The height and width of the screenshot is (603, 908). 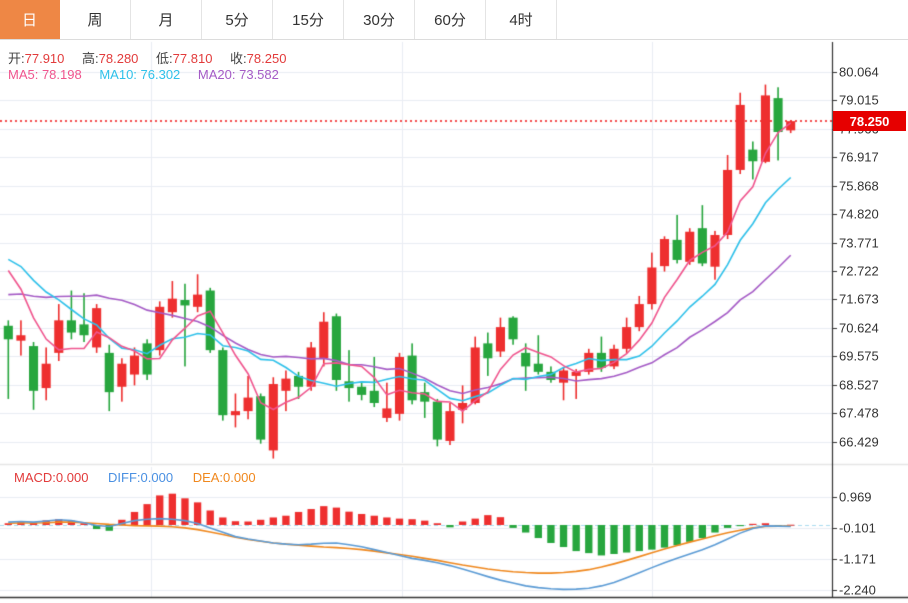 I want to click on price-axis-label: 72.722, so click(x=859, y=271).